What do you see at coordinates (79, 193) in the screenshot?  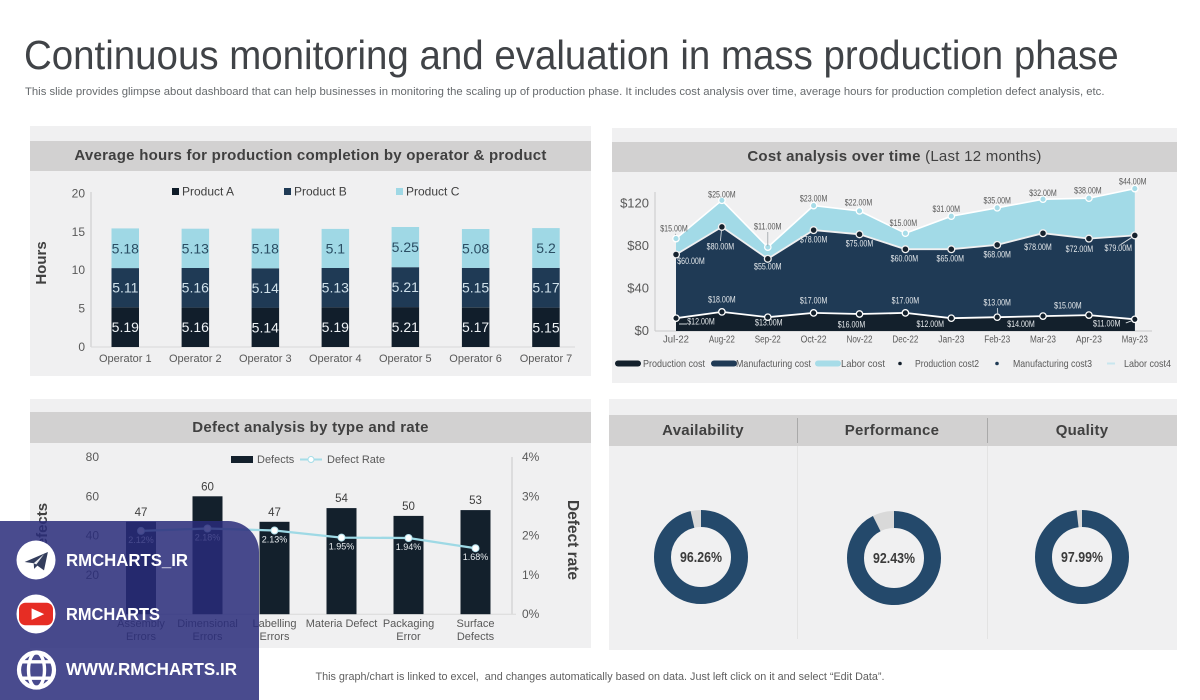 I see `svg-text: 20` at bounding box center [79, 193].